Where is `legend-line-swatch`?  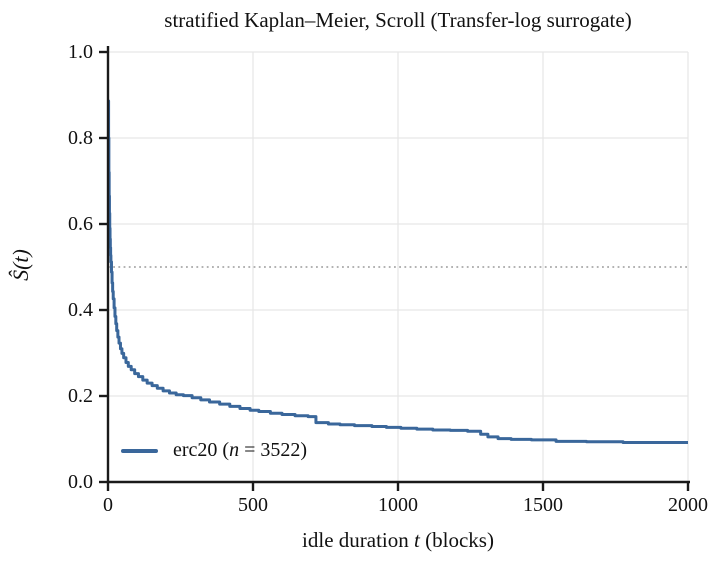
legend-line-swatch is located at coordinates (139, 450).